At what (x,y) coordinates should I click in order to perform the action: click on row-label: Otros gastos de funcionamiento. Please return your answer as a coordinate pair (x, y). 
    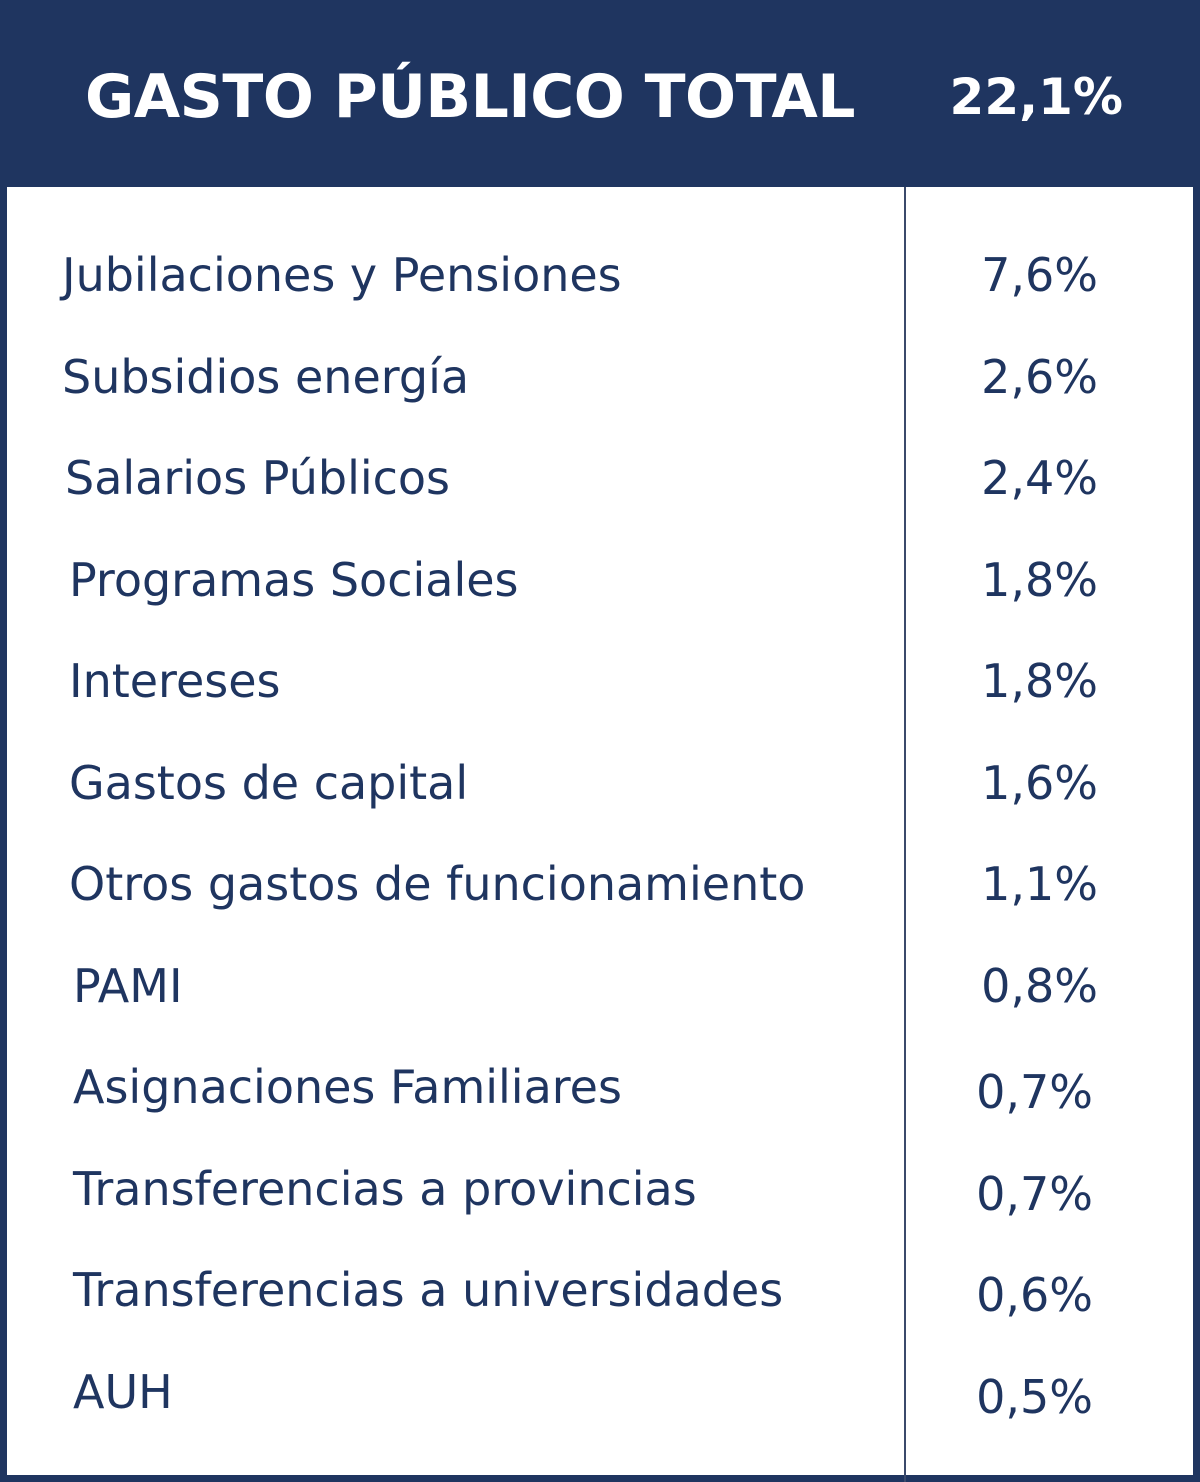
    Looking at the image, I should click on (437, 884).